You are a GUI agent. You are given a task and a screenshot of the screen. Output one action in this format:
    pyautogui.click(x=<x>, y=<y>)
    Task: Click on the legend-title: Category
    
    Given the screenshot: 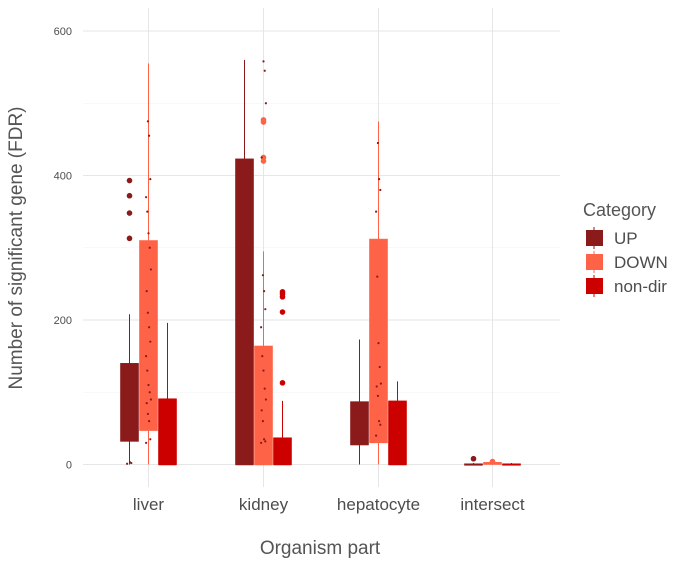 What is the action you would take?
    pyautogui.click(x=619, y=210)
    